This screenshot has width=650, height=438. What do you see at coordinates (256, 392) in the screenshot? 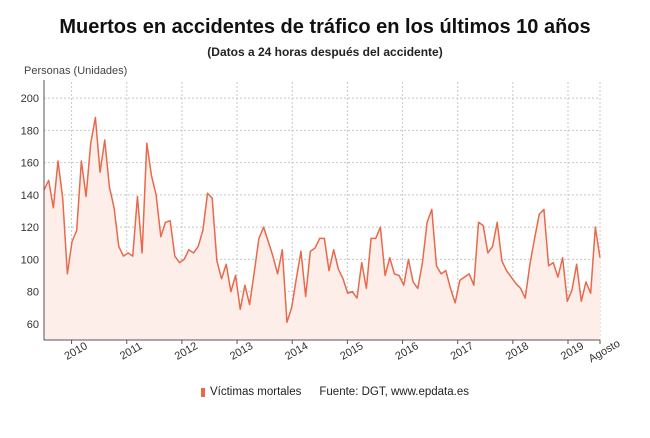
I see `legend-label: Víctimas mortales` at bounding box center [256, 392].